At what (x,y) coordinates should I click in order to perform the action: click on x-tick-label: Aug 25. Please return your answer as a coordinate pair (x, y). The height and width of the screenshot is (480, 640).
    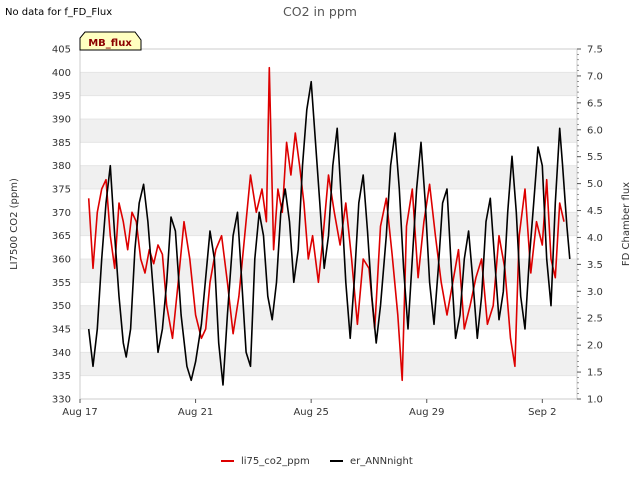
    Looking at the image, I should click on (310, 412).